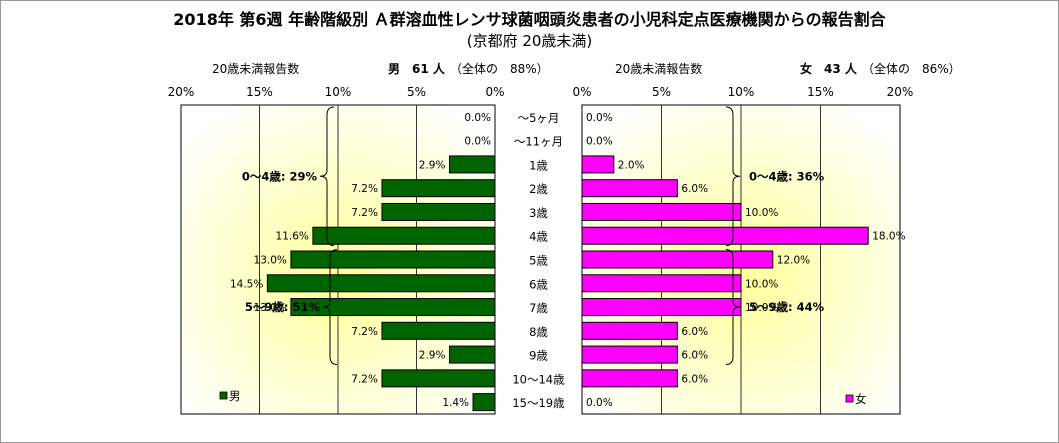  I want to click on male-age-group-label: 5～9歳: 51%, so click(283, 307).